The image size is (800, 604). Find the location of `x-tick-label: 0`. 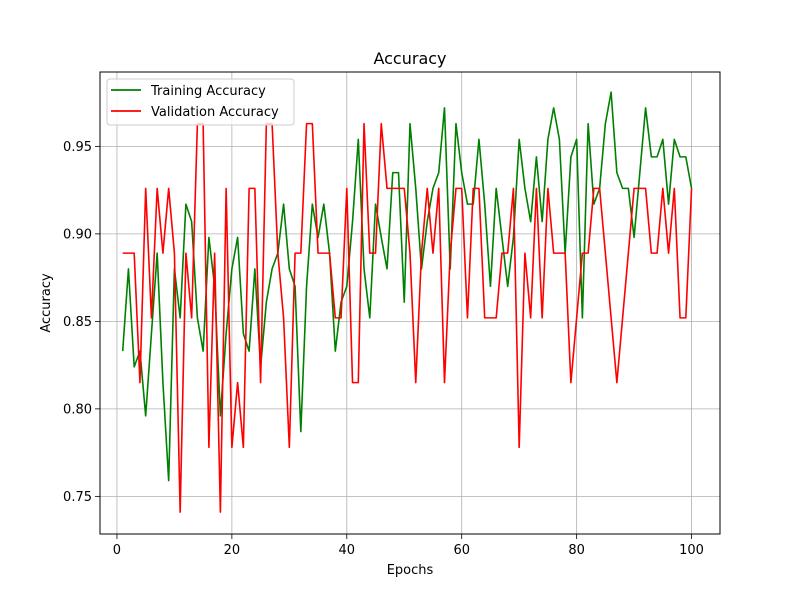

x-tick-label: 0 is located at coordinates (117, 550).